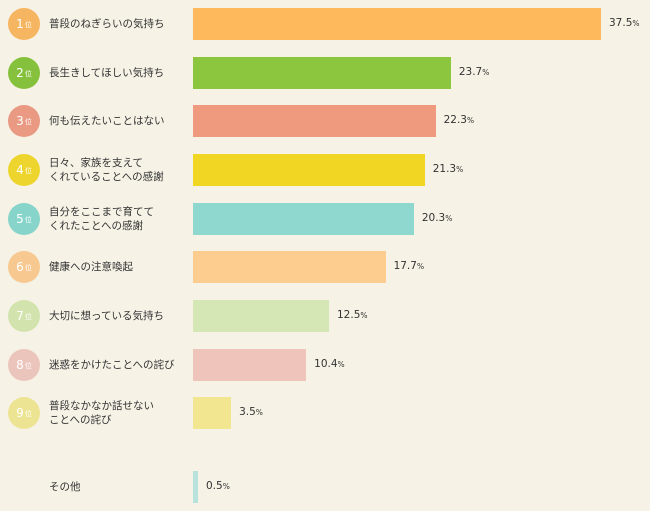  I want to click on value-label: 10.4%, so click(329, 364).